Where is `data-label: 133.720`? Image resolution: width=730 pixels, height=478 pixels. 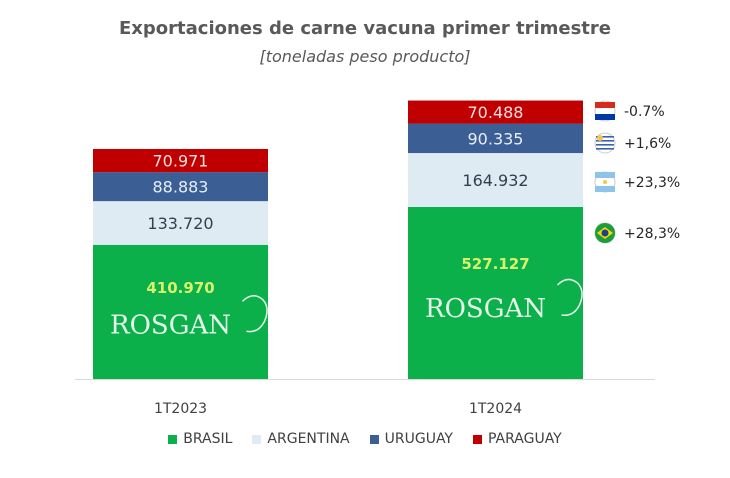
data-label: 133.720 is located at coordinates (180, 223).